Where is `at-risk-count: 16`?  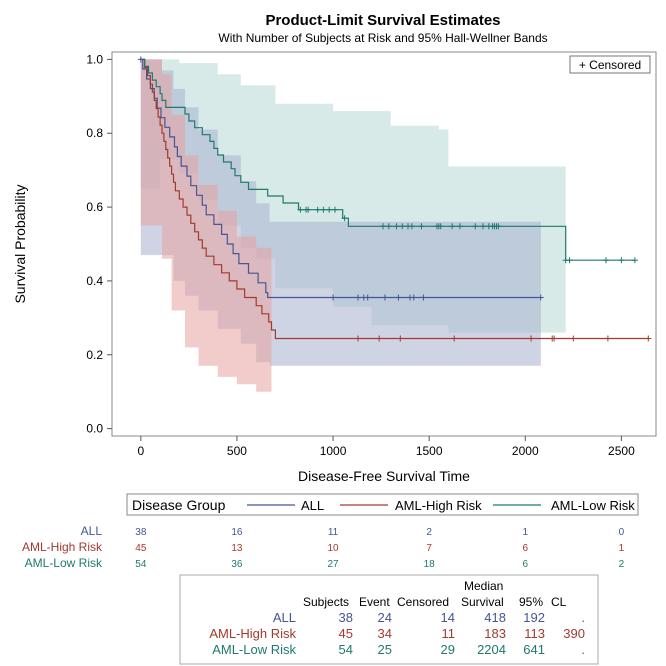
at-risk-count: 16 is located at coordinates (237, 532).